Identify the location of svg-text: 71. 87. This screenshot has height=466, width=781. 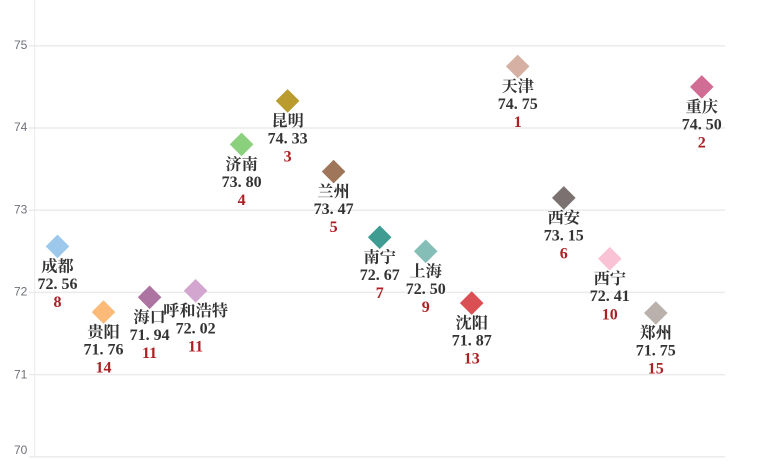
(472, 341).